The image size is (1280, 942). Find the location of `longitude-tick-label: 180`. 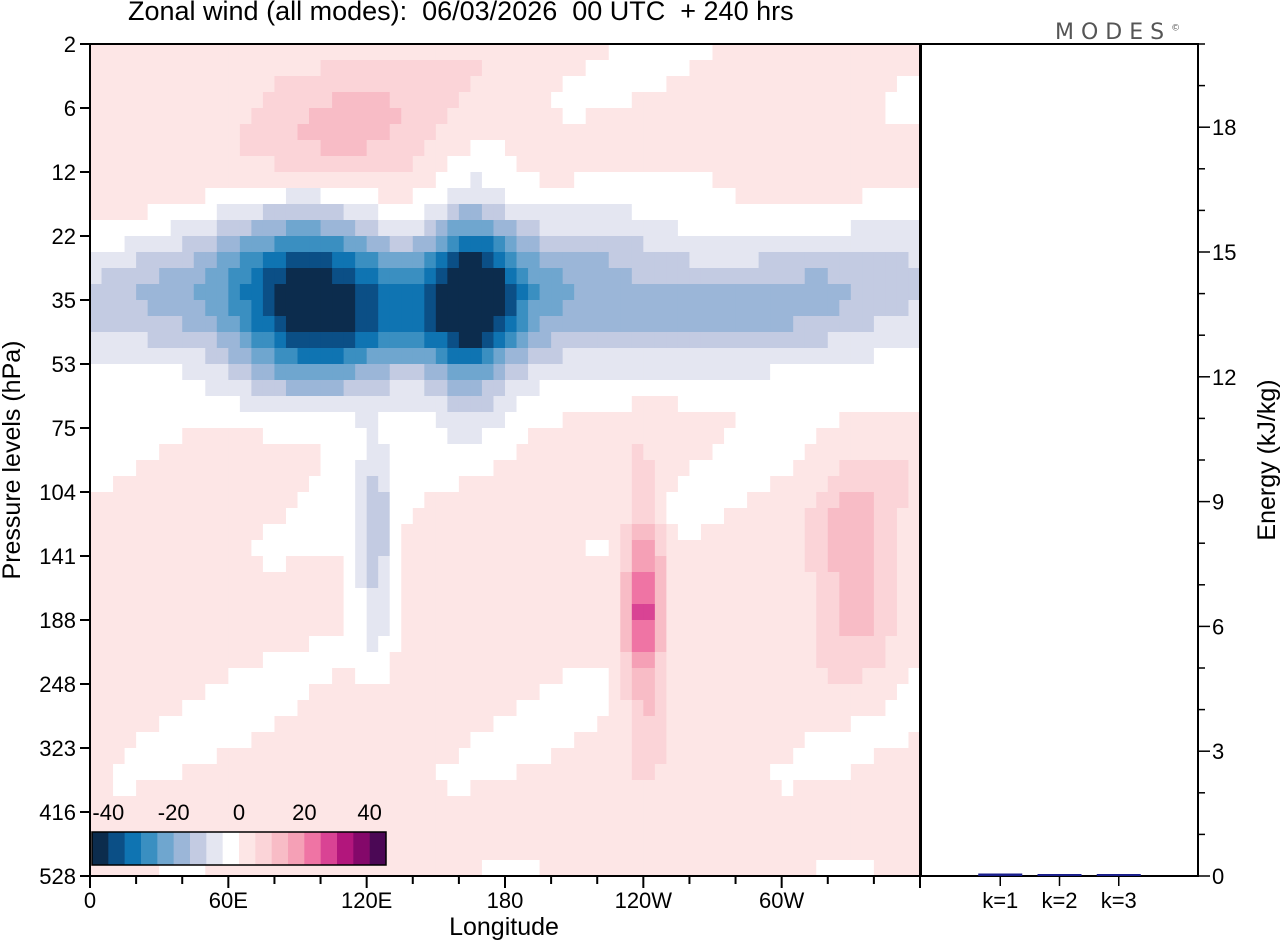

longitude-tick-label: 180 is located at coordinates (505, 900).